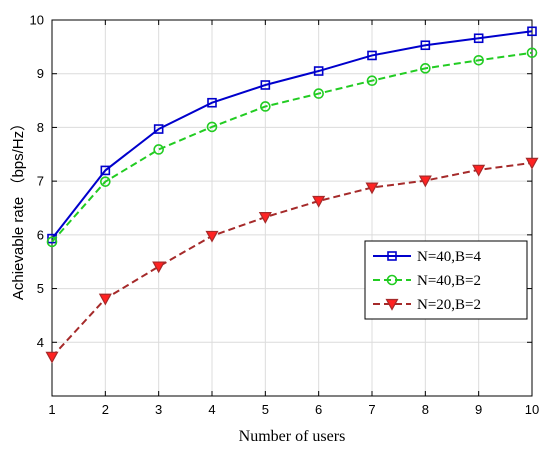 Image resolution: width=550 pixels, height=449 pixels. What do you see at coordinates (40, 73) in the screenshot?
I see `y-tick-label: 9` at bounding box center [40, 73].